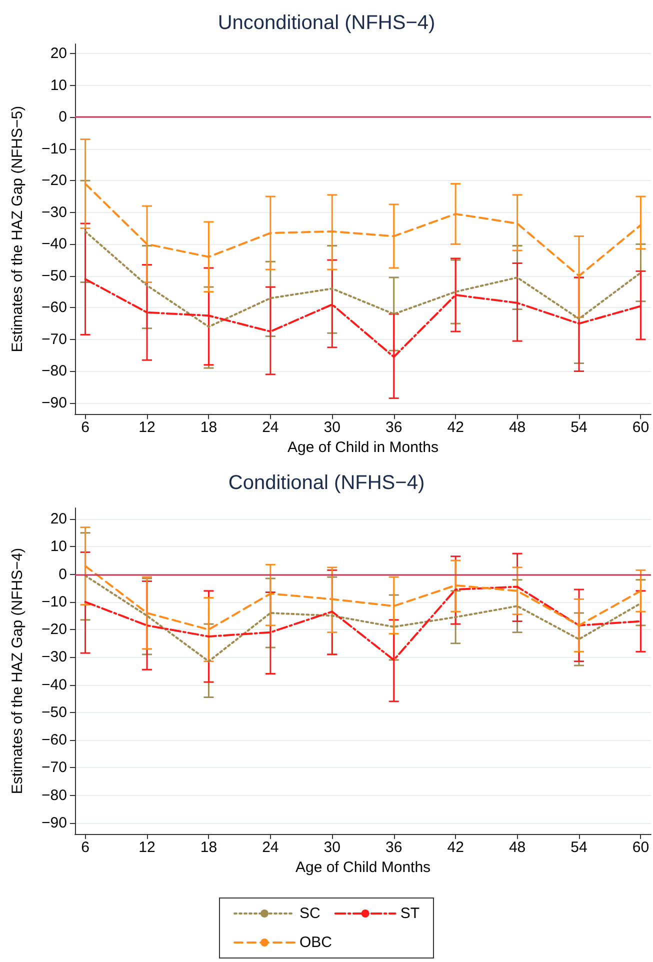 The width and height of the screenshot is (653, 962). Describe the element at coordinates (363, 867) in the screenshot. I see `x-axis-title: Age of Child Months` at that location.